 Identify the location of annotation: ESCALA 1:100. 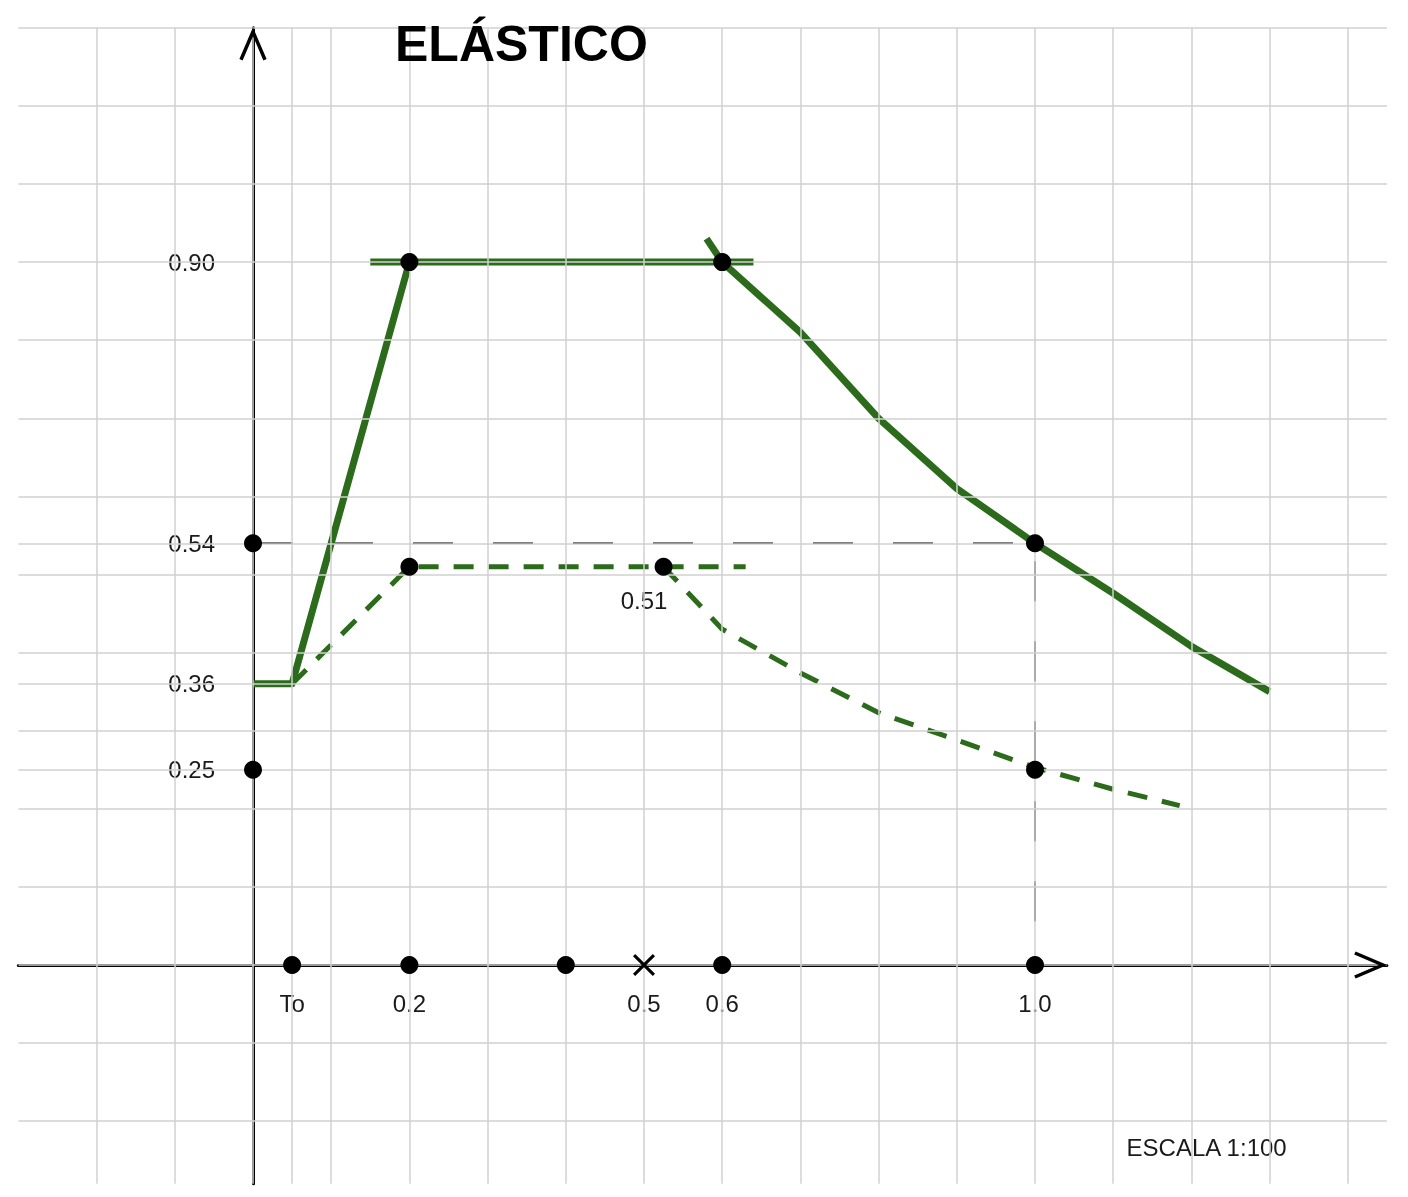
(1206, 1147).